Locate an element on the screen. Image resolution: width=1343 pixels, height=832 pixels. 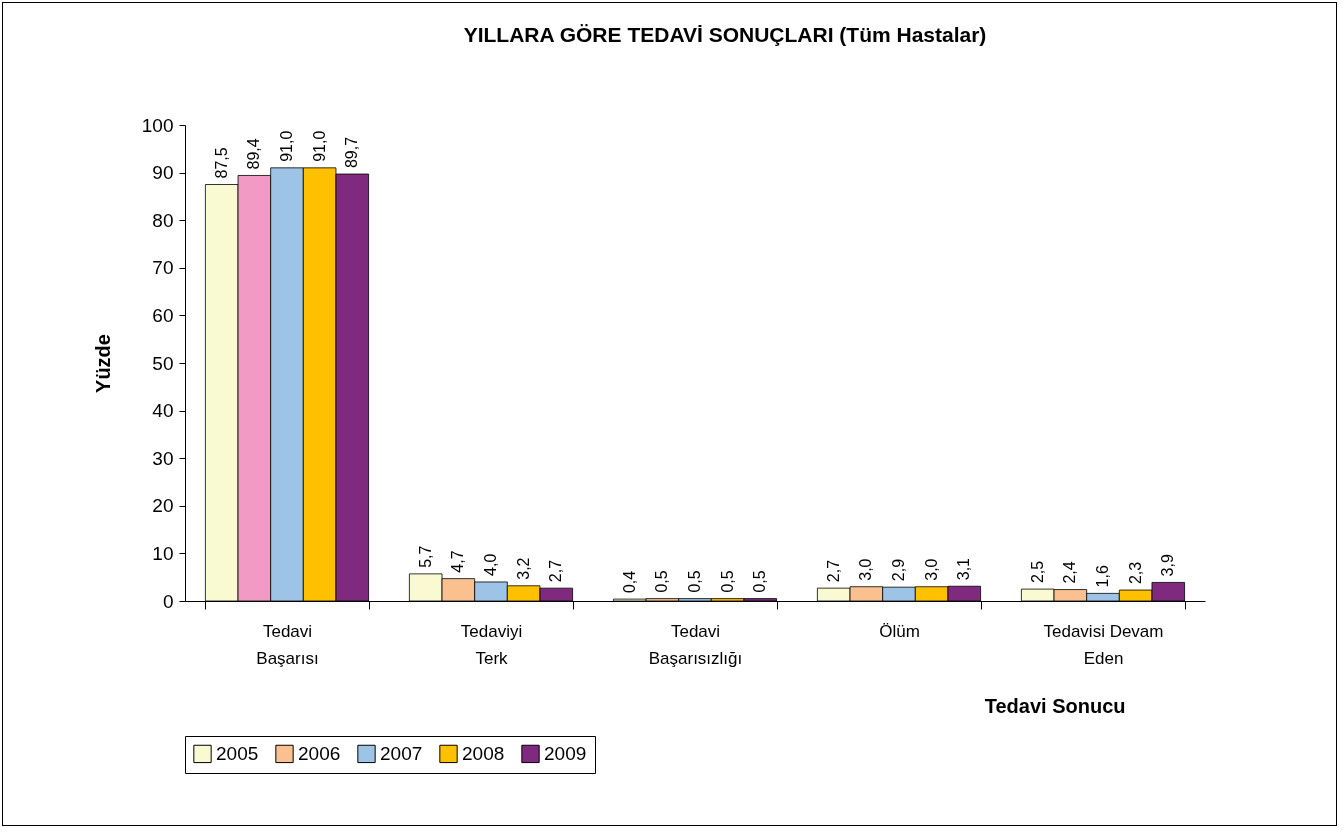
legend-label: 2007 is located at coordinates (401, 753).